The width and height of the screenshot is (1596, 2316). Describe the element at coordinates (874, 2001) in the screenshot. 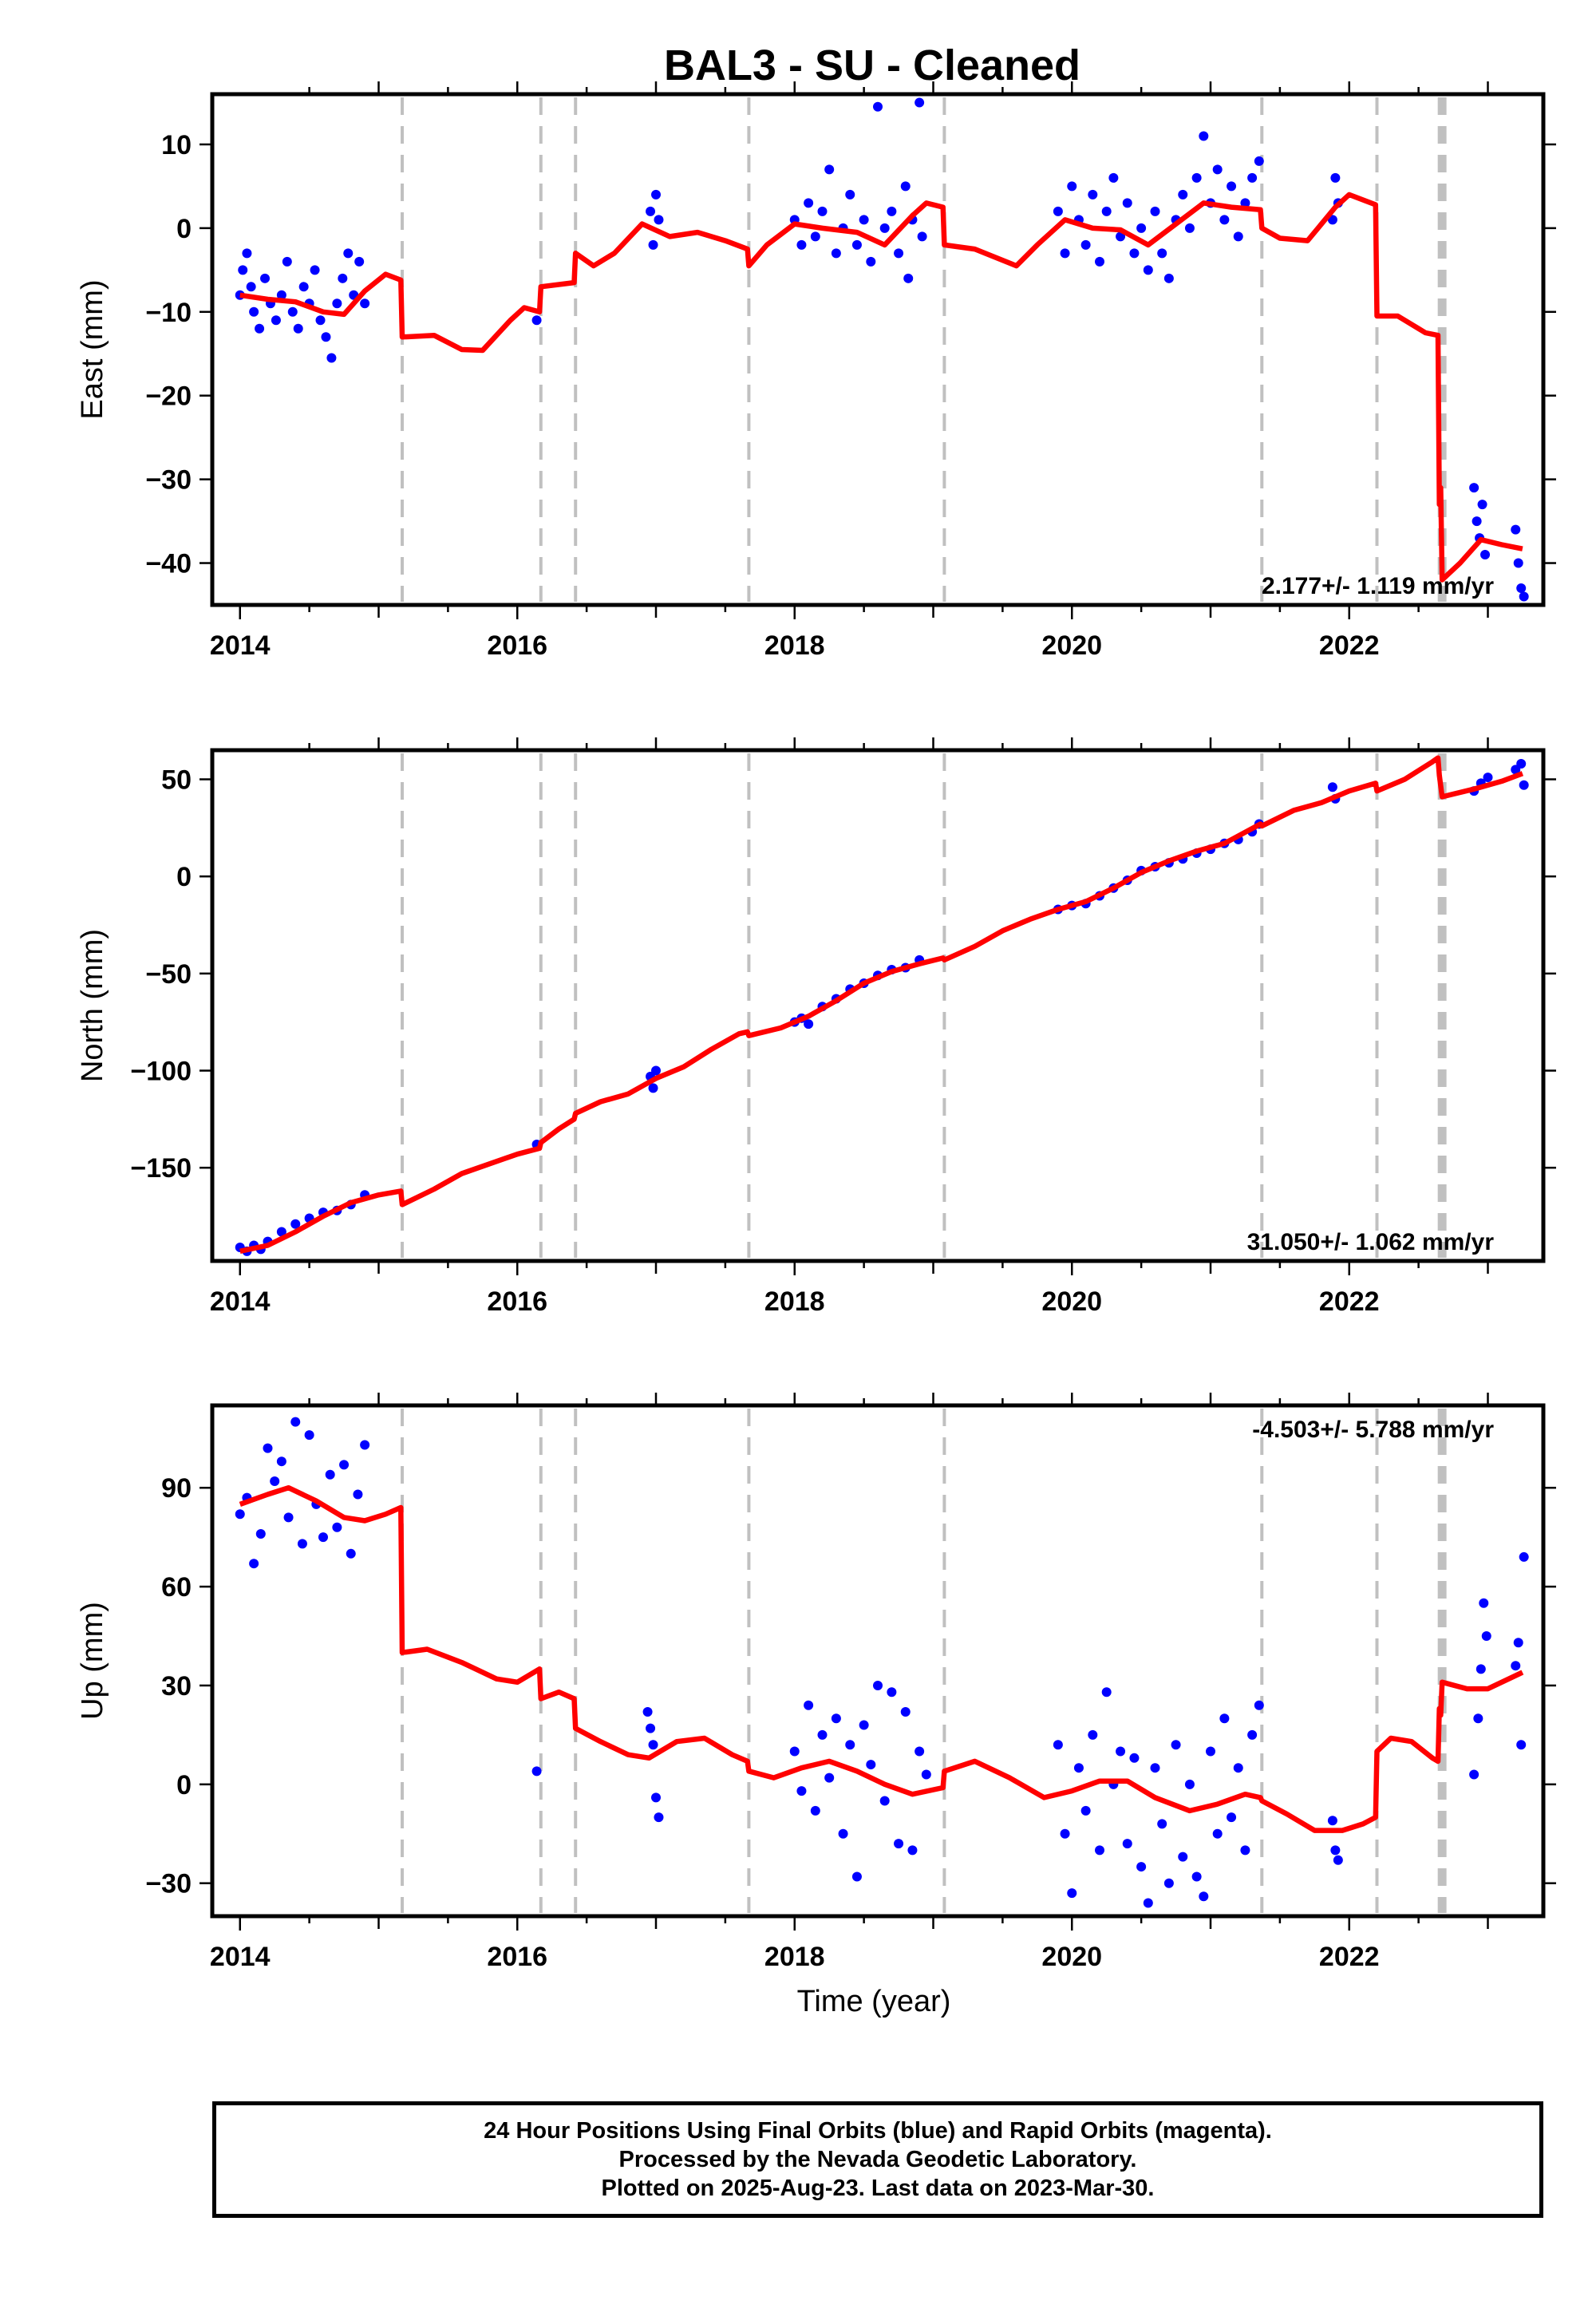

I see `x-axis-title: Time (year)` at that location.